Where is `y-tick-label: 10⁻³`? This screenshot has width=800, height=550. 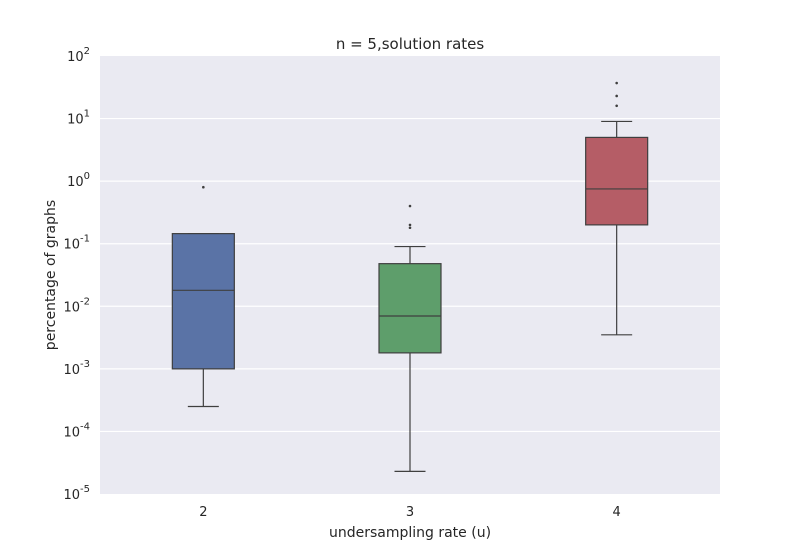 y-tick-label: 10⁻³ is located at coordinates (76, 368).